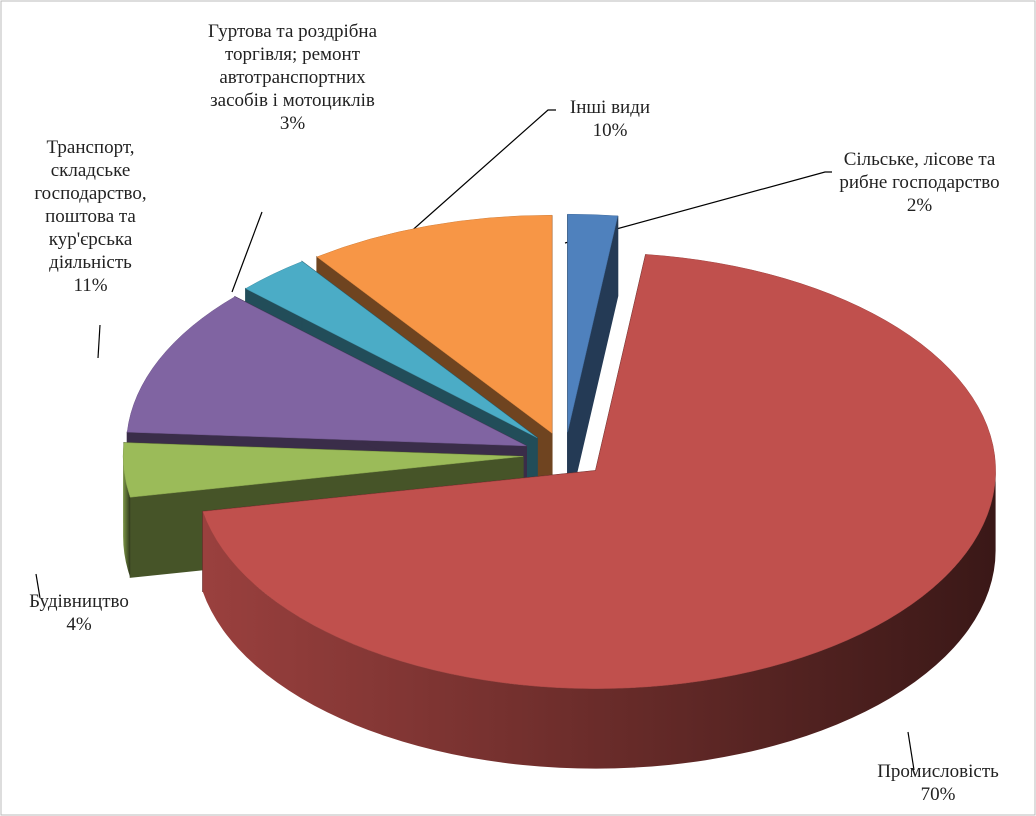  What do you see at coordinates (938, 771) in the screenshot?
I see `category-label: Промисловість` at bounding box center [938, 771].